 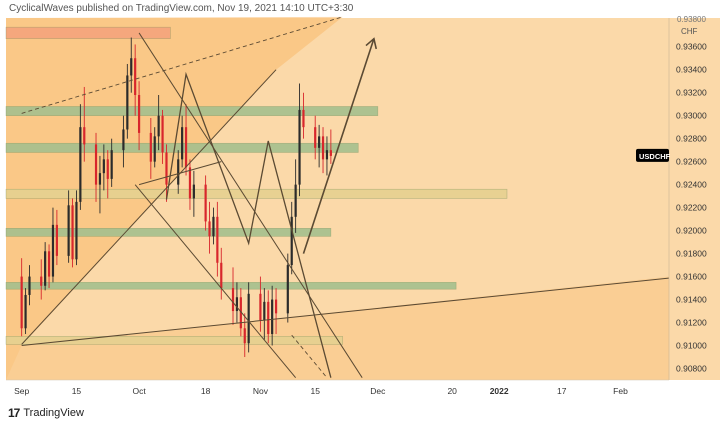 I want to click on time-tick-11: Feb, so click(x=620, y=391).